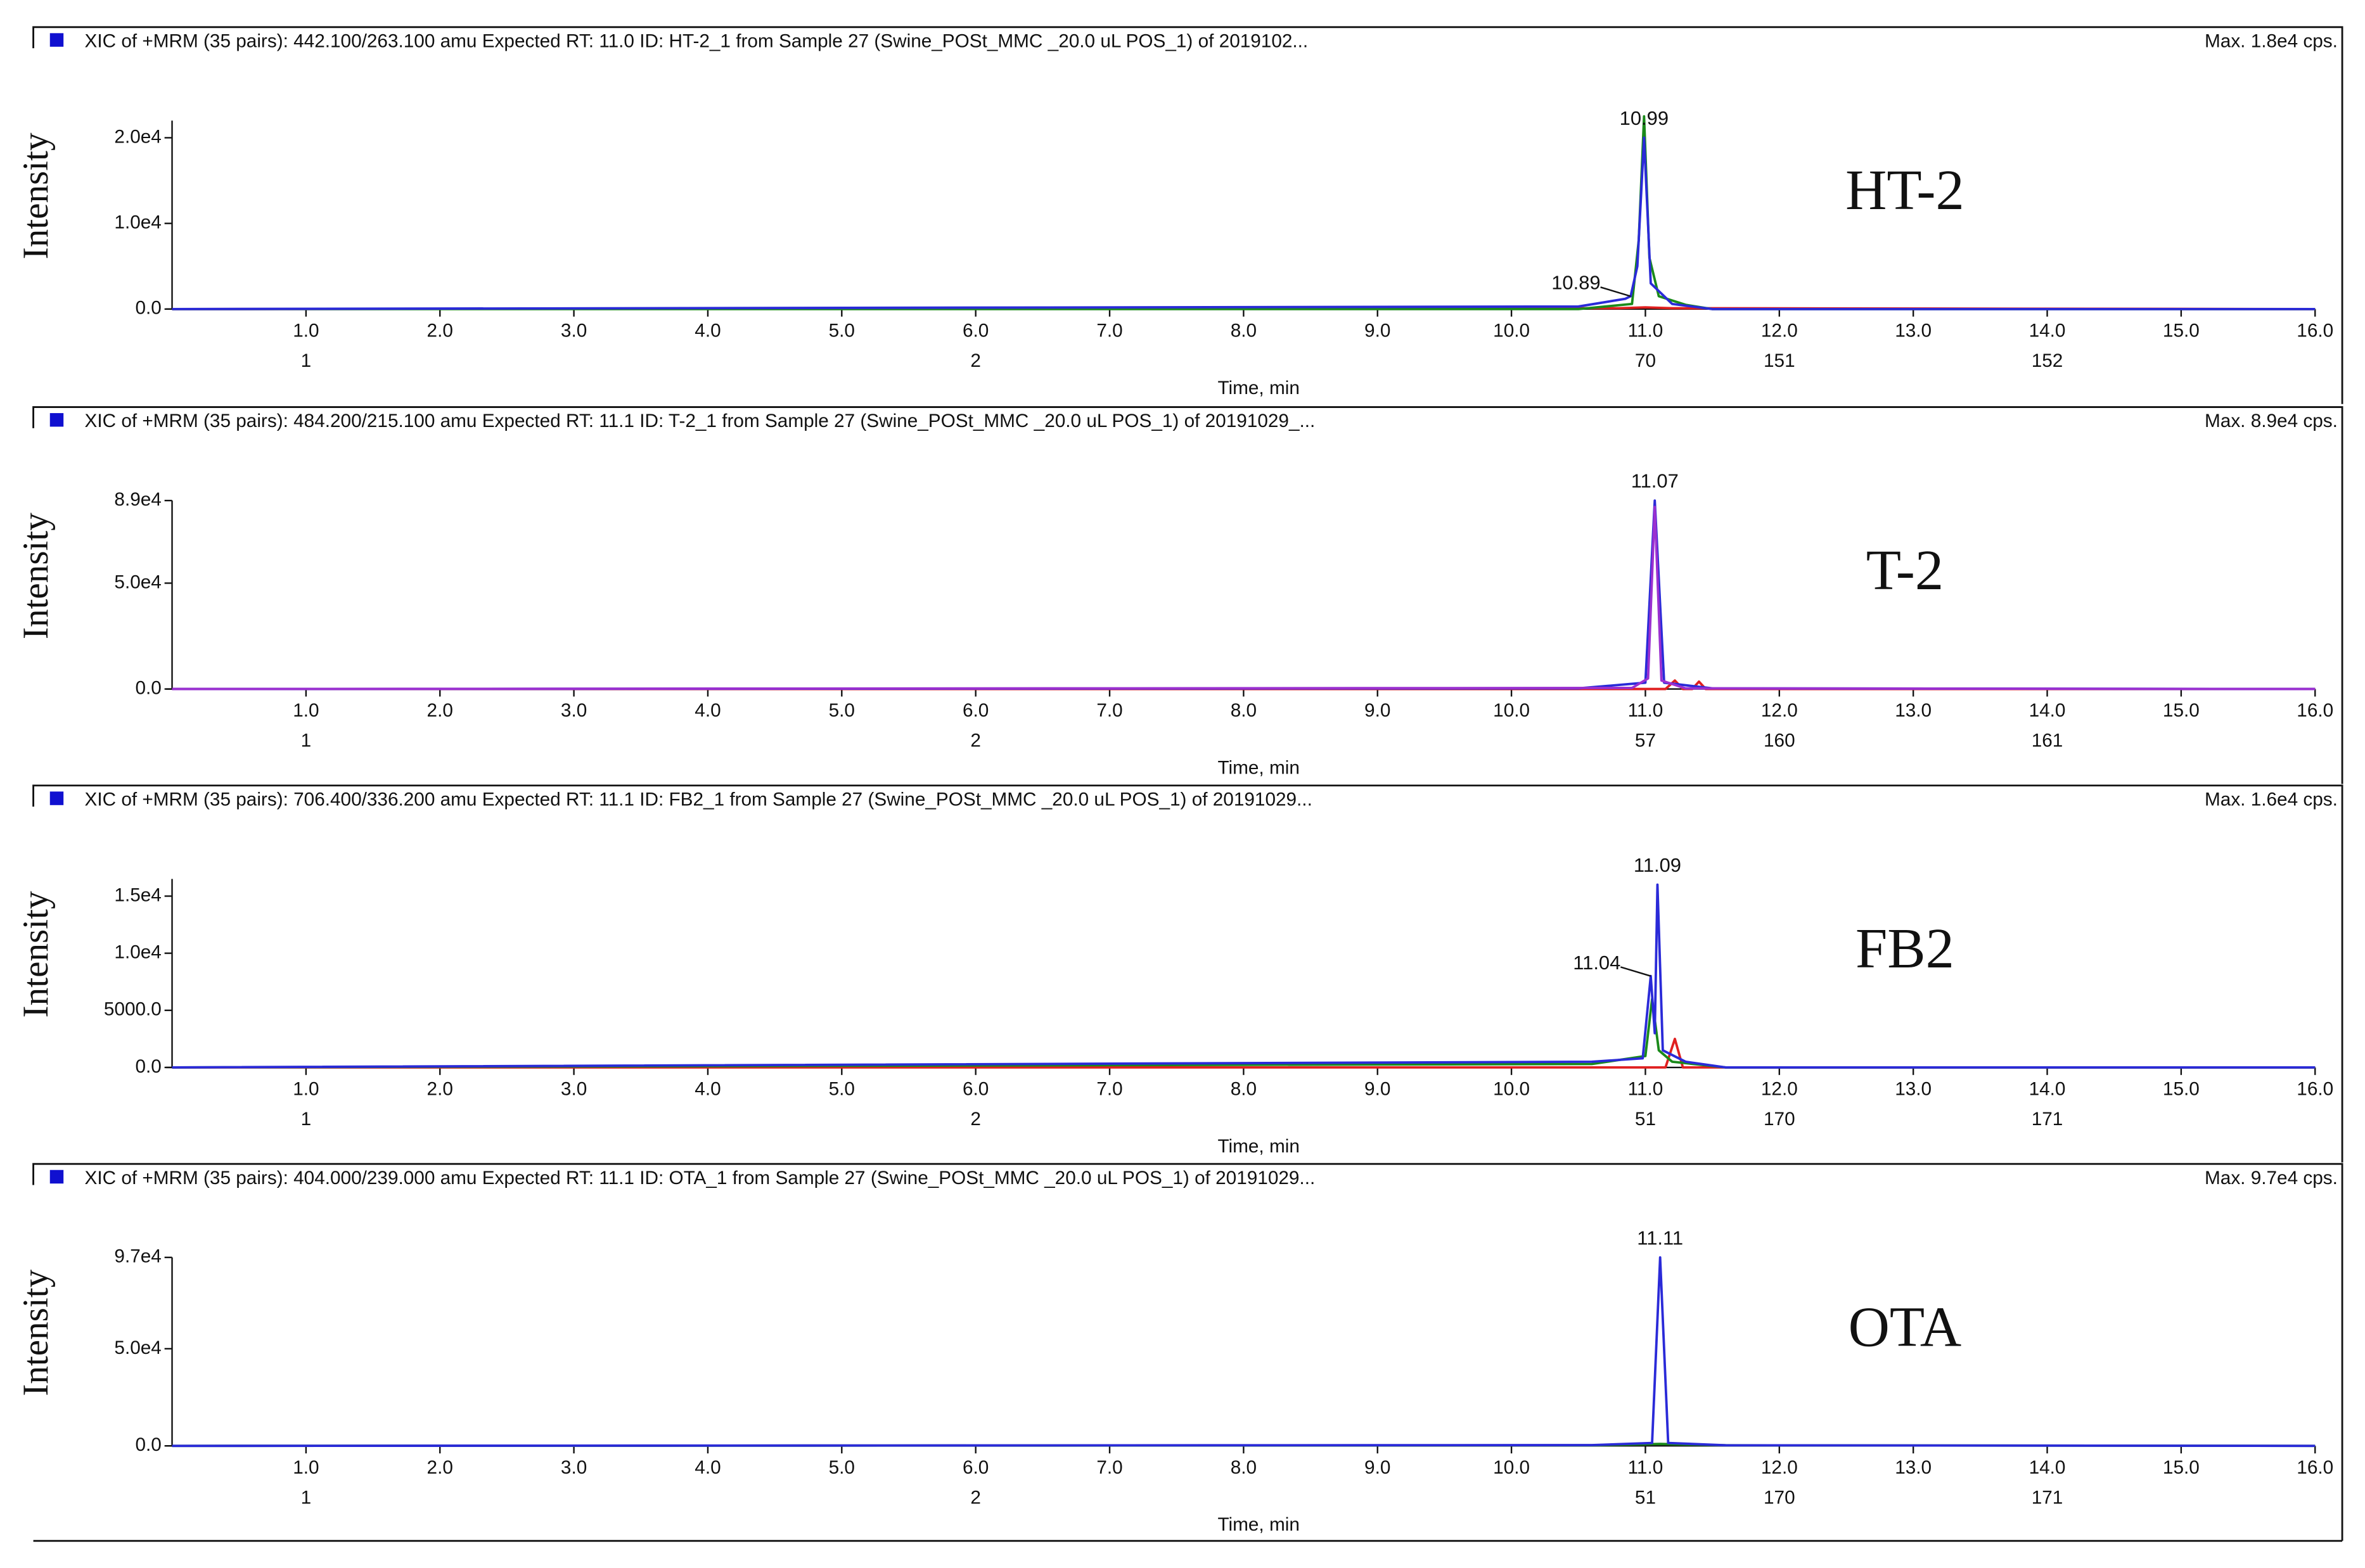 Image resolution: width=2365 pixels, height=1568 pixels. What do you see at coordinates (137, 499) in the screenshot?
I see `y-tick-label: 8.9e4` at bounding box center [137, 499].